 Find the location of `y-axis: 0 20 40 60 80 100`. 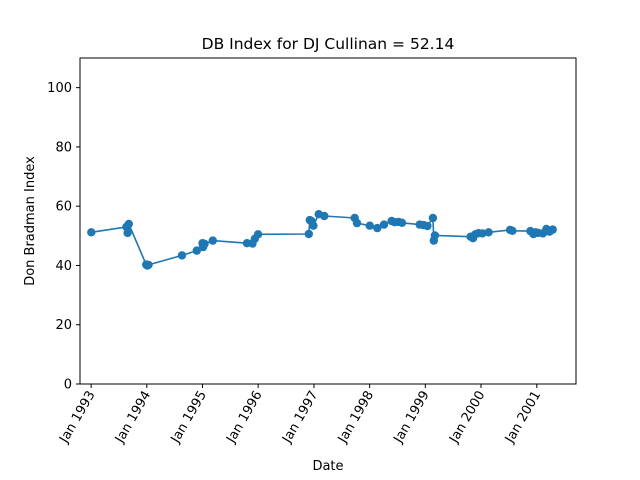

y-axis: 0 20 40 60 80 100 is located at coordinates (63, 237).